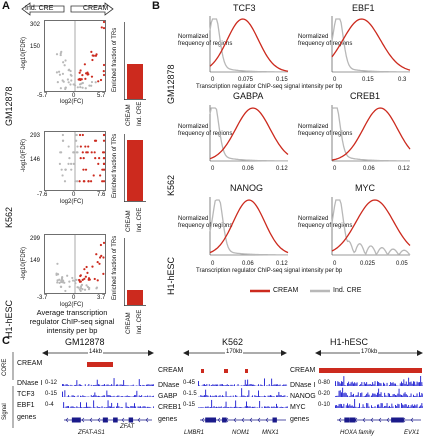 Image resolution: width=425 pixels, height=440 pixels. What do you see at coordinates (241, 433) in the screenshot?
I see `gene-nom1: NOM1` at bounding box center [241, 433].